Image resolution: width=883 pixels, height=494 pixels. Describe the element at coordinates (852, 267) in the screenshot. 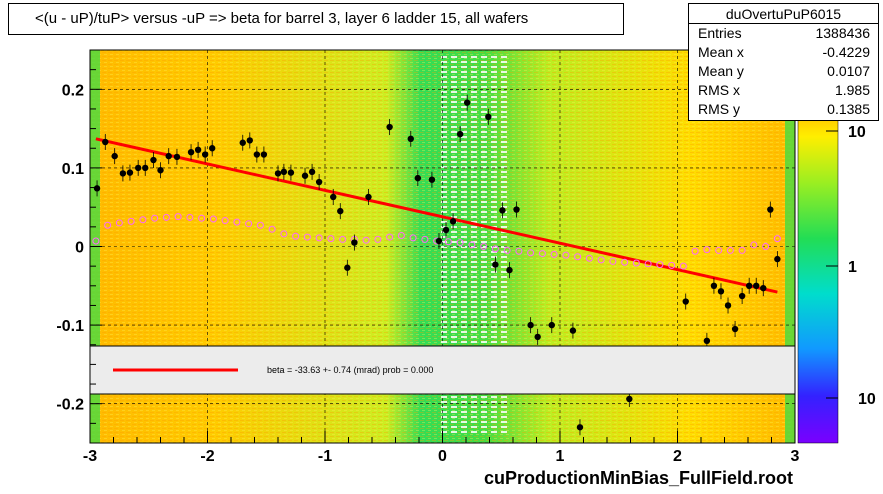

I see `z-tick-label: 1` at that location.